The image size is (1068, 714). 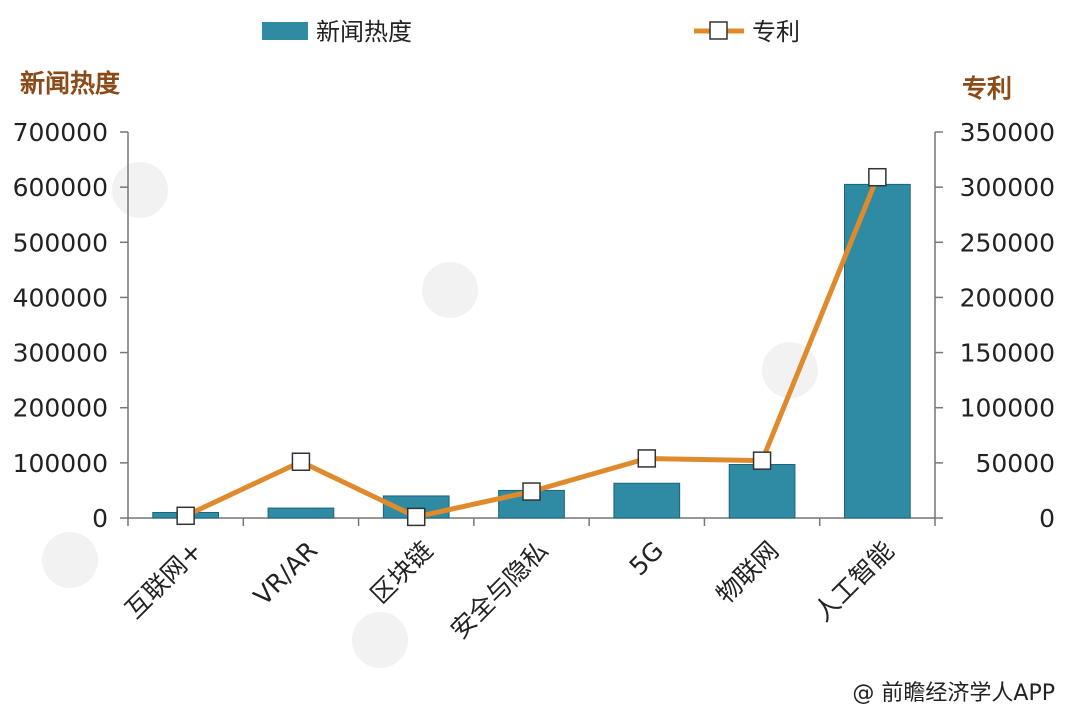 I want to click on patent-point-人工智能, so click(x=877, y=177).